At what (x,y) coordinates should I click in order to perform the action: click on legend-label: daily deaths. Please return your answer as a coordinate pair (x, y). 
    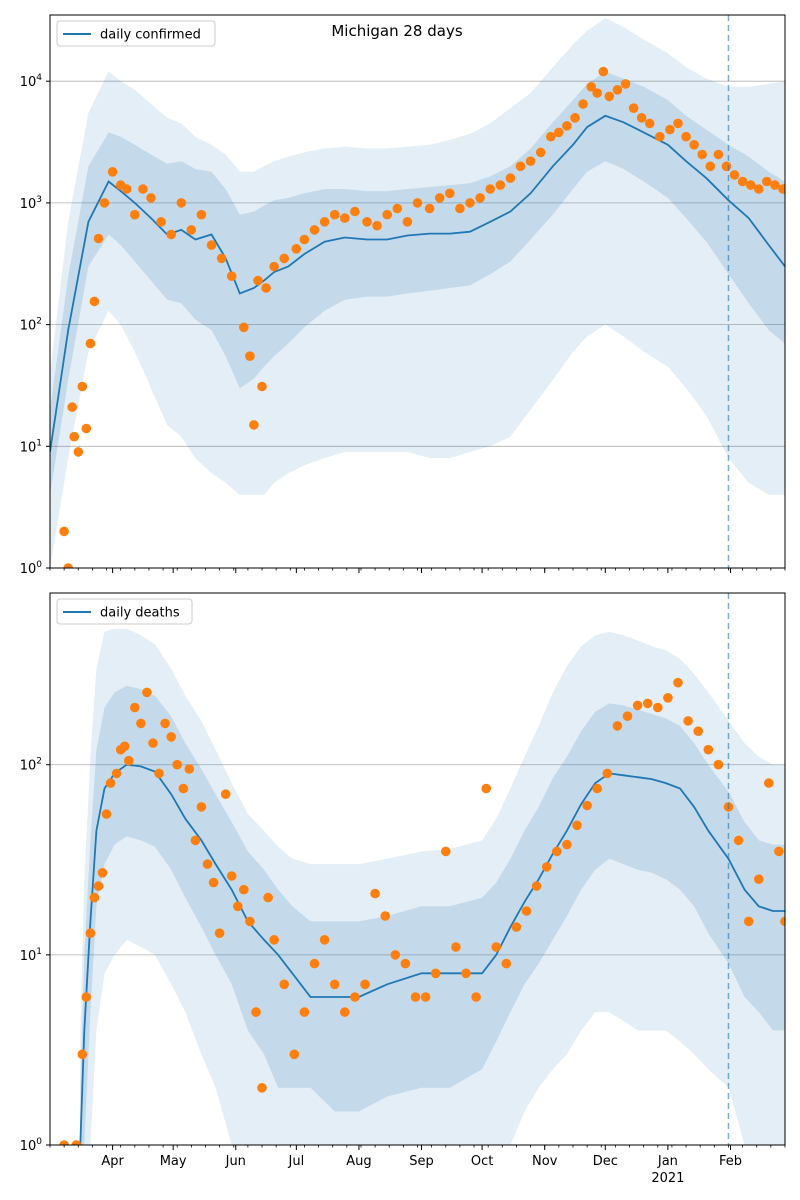
    Looking at the image, I should click on (140, 613).